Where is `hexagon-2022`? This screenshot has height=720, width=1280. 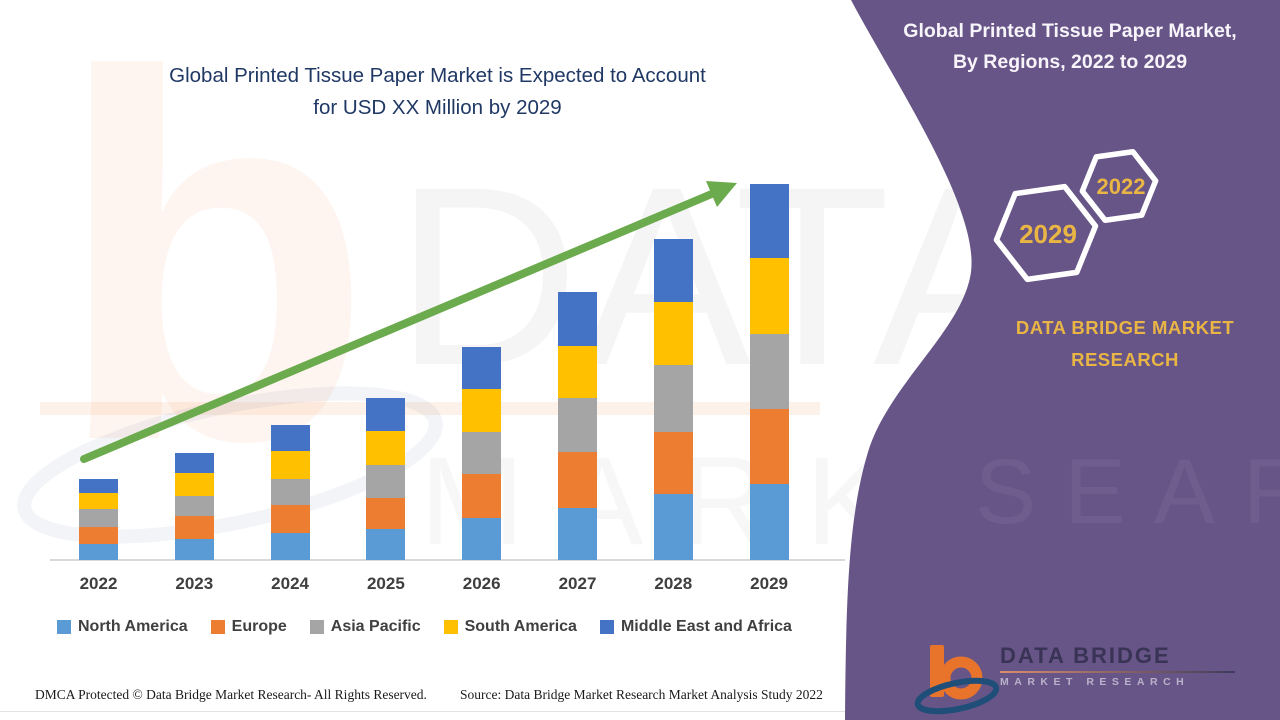
hexagon-2022 is located at coordinates (1119, 186).